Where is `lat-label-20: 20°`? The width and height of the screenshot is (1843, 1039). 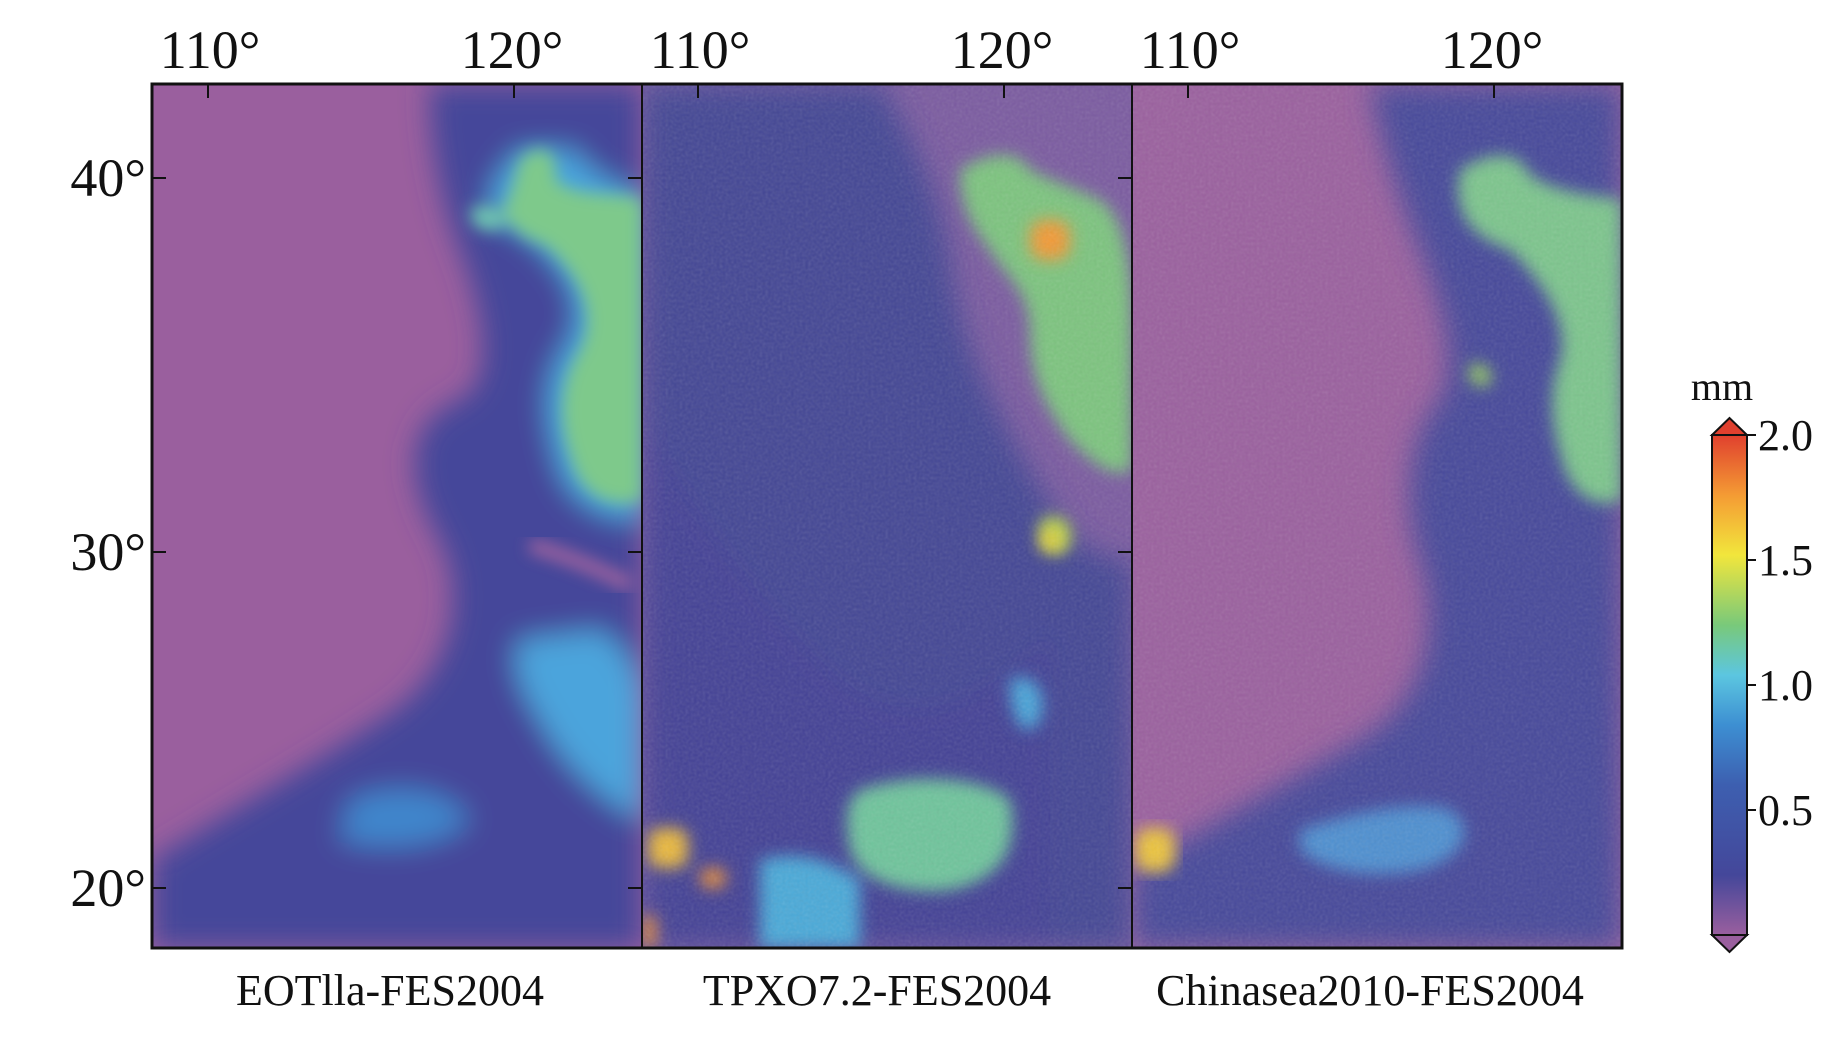
lat-label-20: 20° is located at coordinates (108, 888).